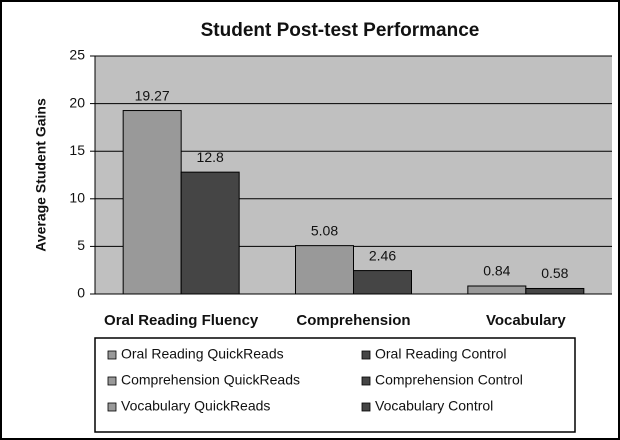  Describe the element at coordinates (441, 354) in the screenshot. I see `legend-label: Oral Reading Control` at that location.